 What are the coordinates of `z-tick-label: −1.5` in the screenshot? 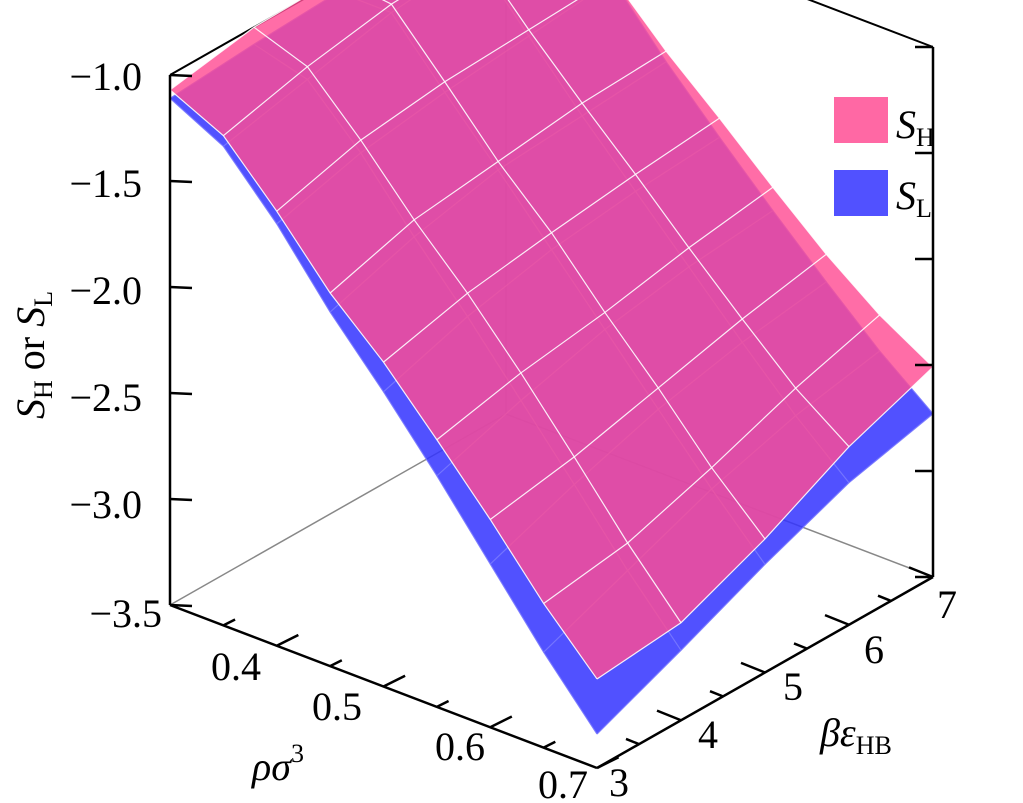 It's located at (105, 183).